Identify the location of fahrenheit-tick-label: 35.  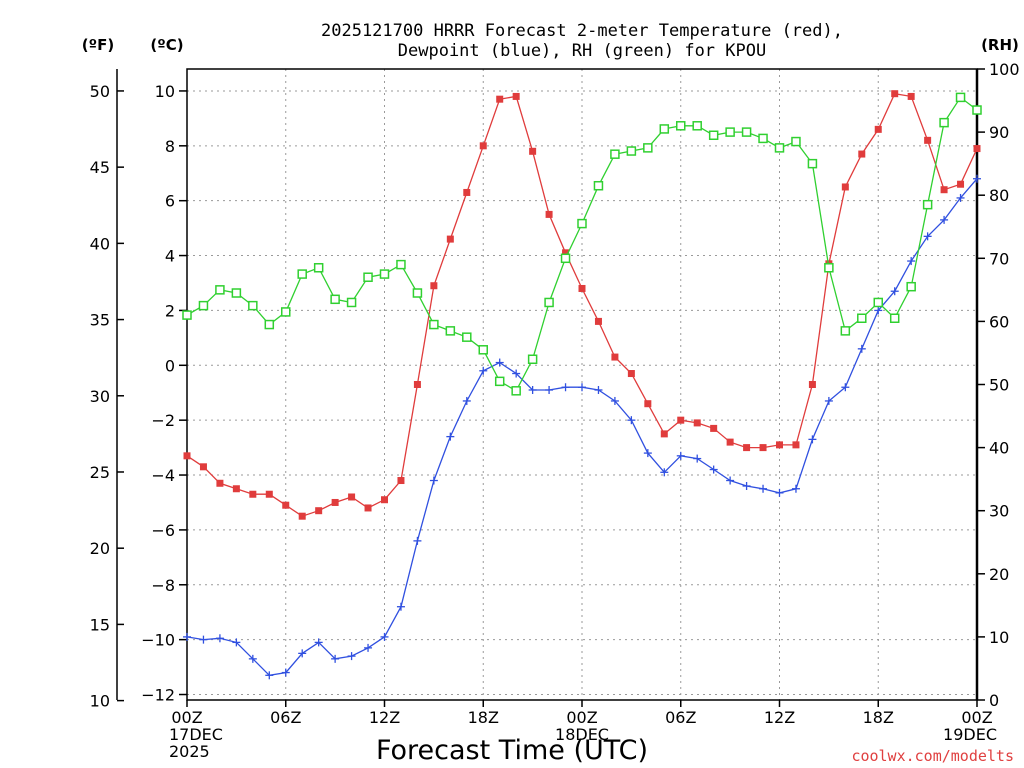
(100, 320).